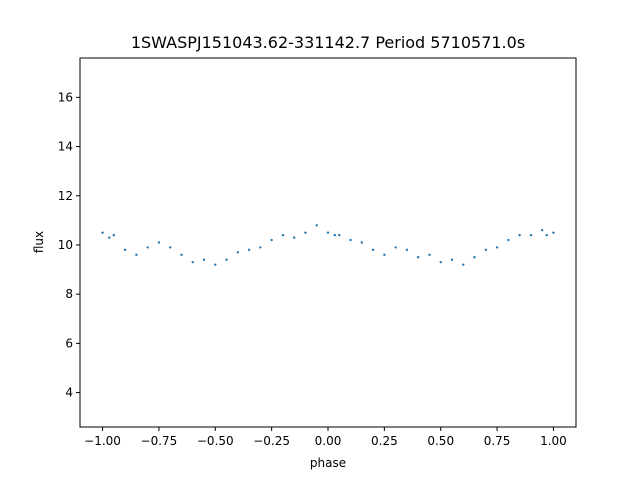  What do you see at coordinates (328, 245) in the screenshot?
I see `data-points` at bounding box center [328, 245].